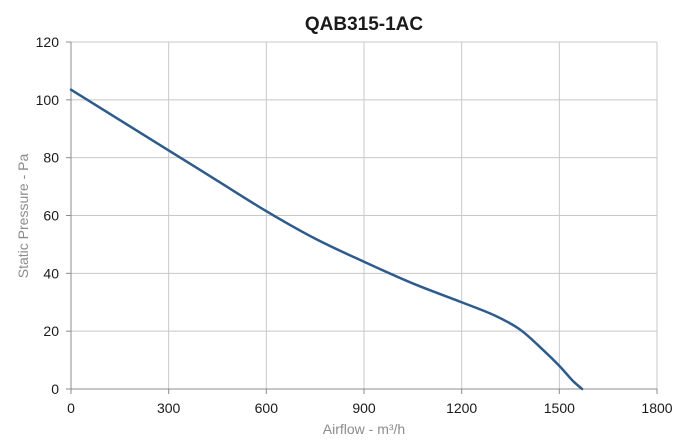 The width and height of the screenshot is (691, 440). I want to click on x-tick-label-2: 600, so click(267, 408).